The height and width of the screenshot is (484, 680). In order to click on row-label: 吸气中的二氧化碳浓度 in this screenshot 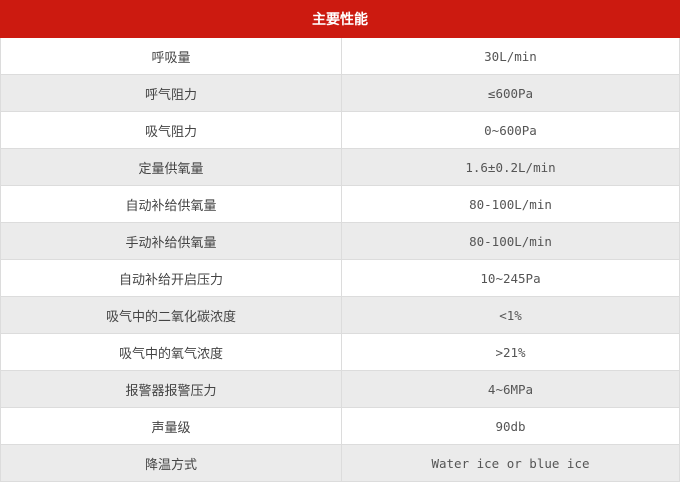, I will do `click(171, 315)`.